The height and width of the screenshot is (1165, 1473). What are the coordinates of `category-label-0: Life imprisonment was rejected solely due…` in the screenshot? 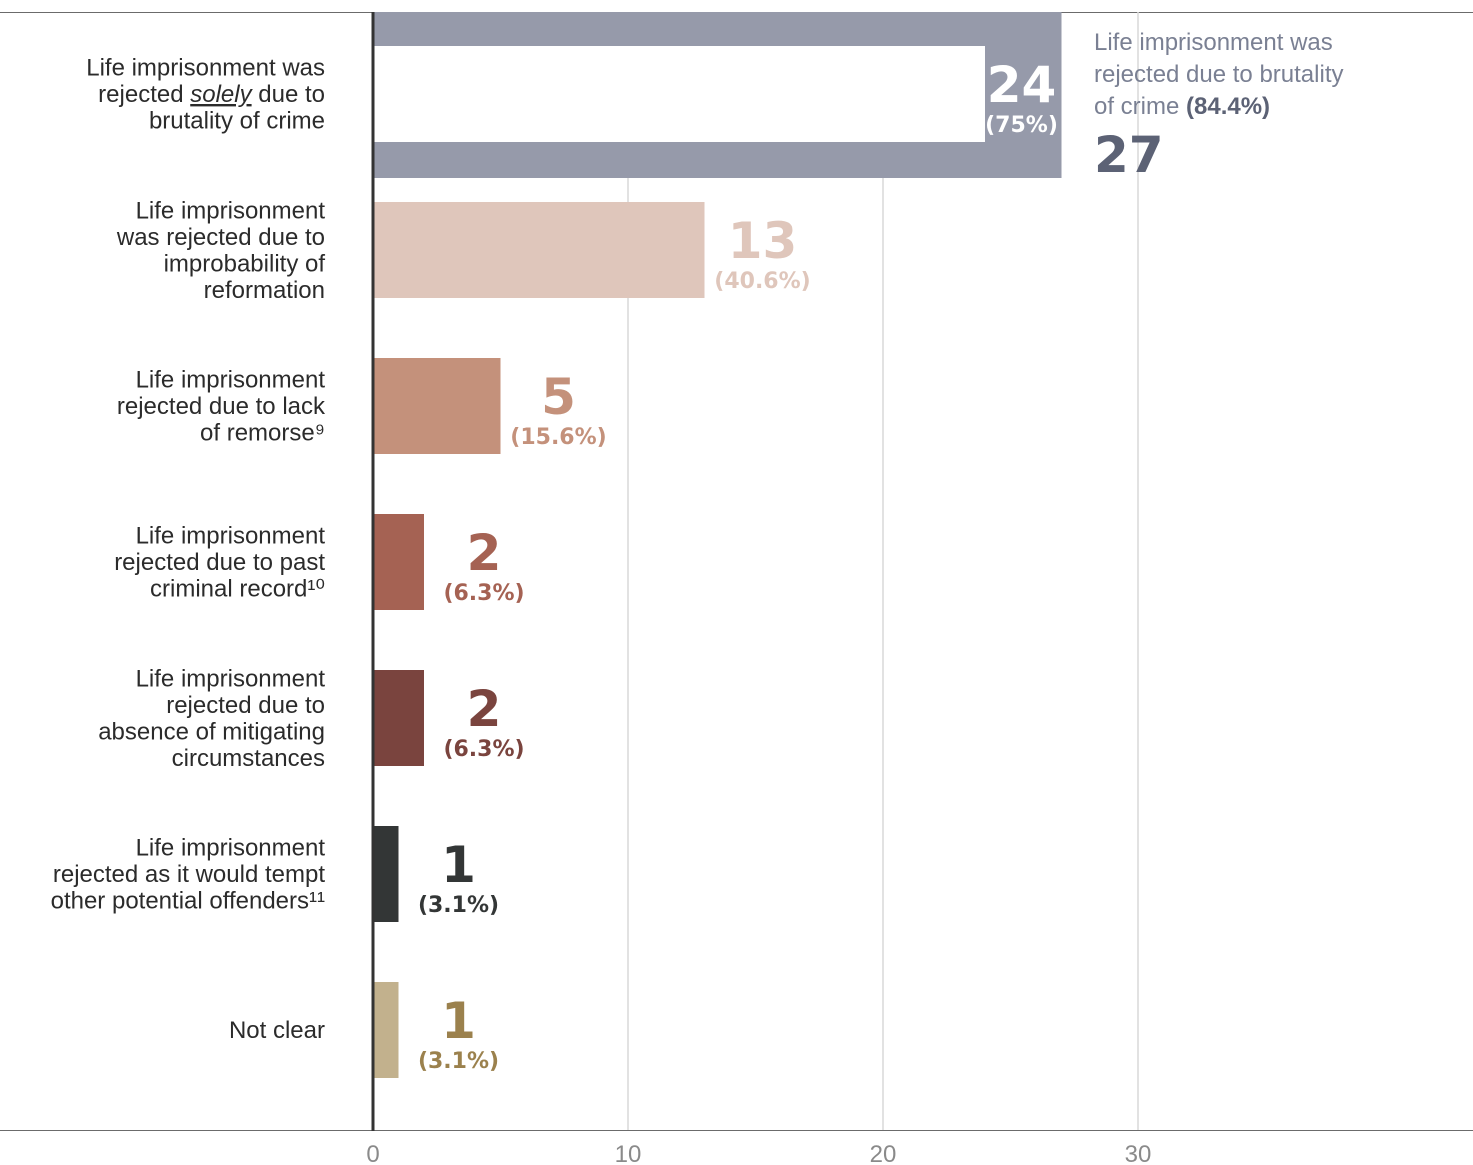 It's located at (205, 95).